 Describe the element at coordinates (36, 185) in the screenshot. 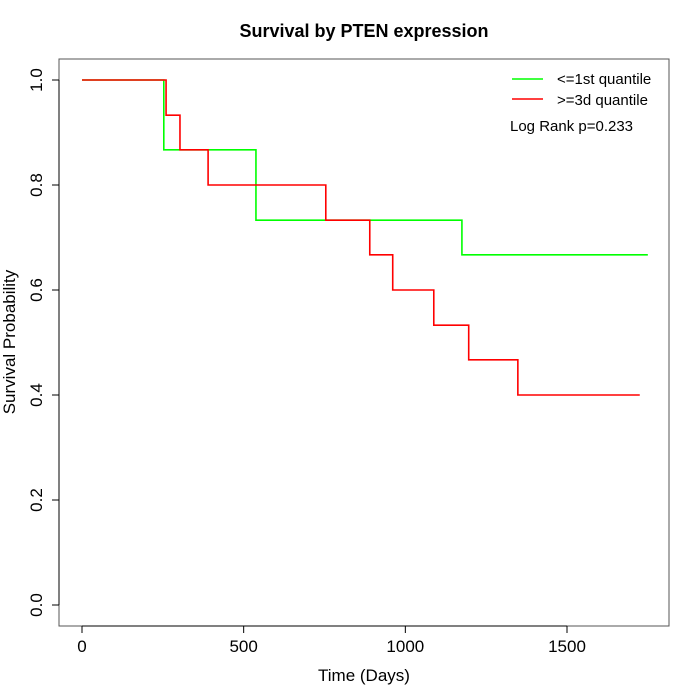

I see `y-tick-label: 0.8` at that location.